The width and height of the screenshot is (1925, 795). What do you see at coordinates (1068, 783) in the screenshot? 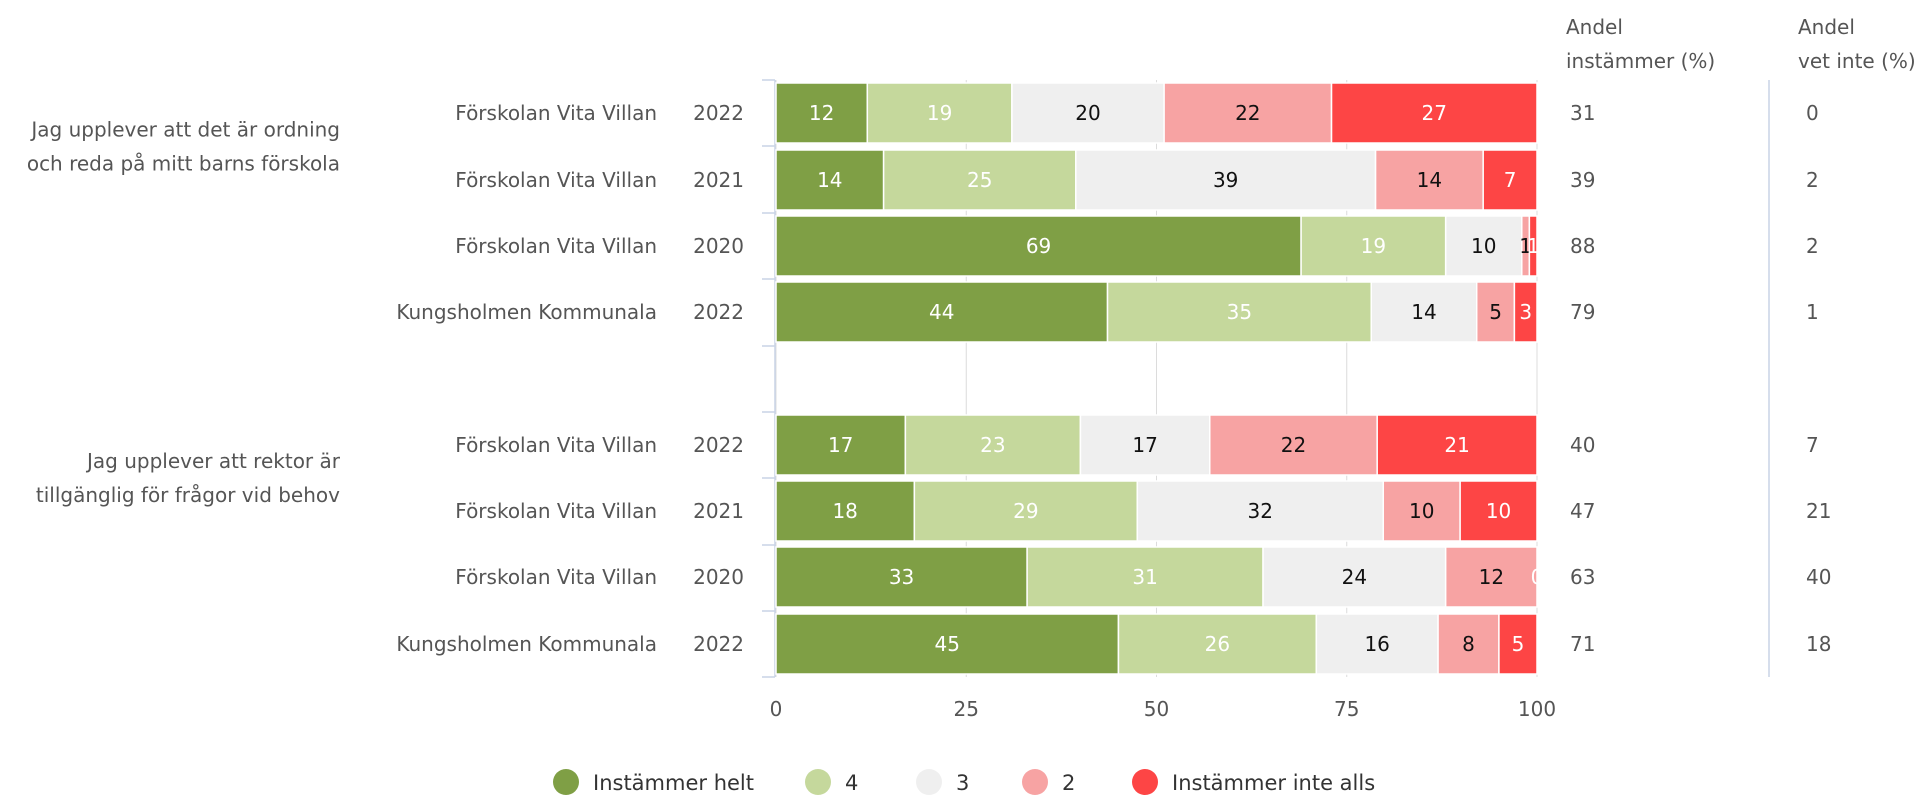
I see `legend-label: 2` at bounding box center [1068, 783].